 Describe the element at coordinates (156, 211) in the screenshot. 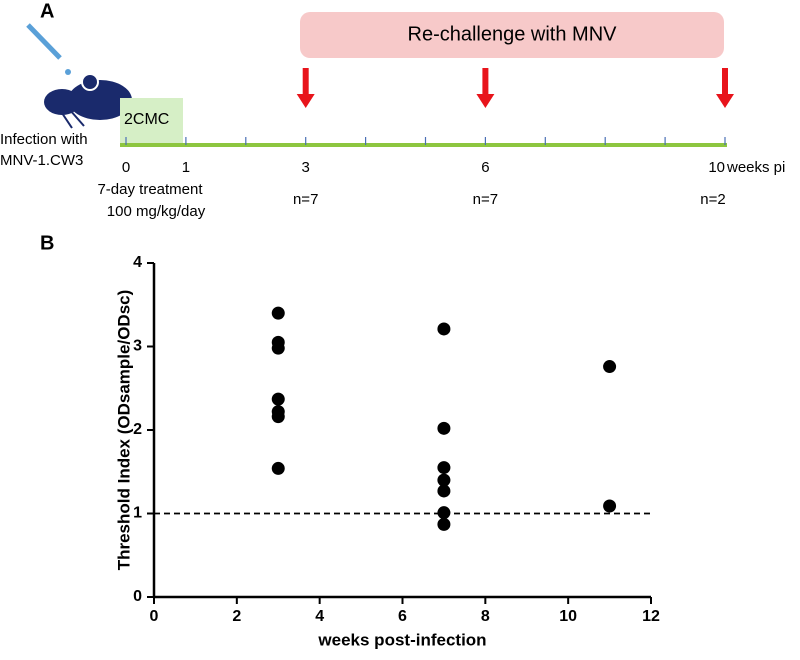

I see `treatment-text: 100 mg/kg/day` at that location.